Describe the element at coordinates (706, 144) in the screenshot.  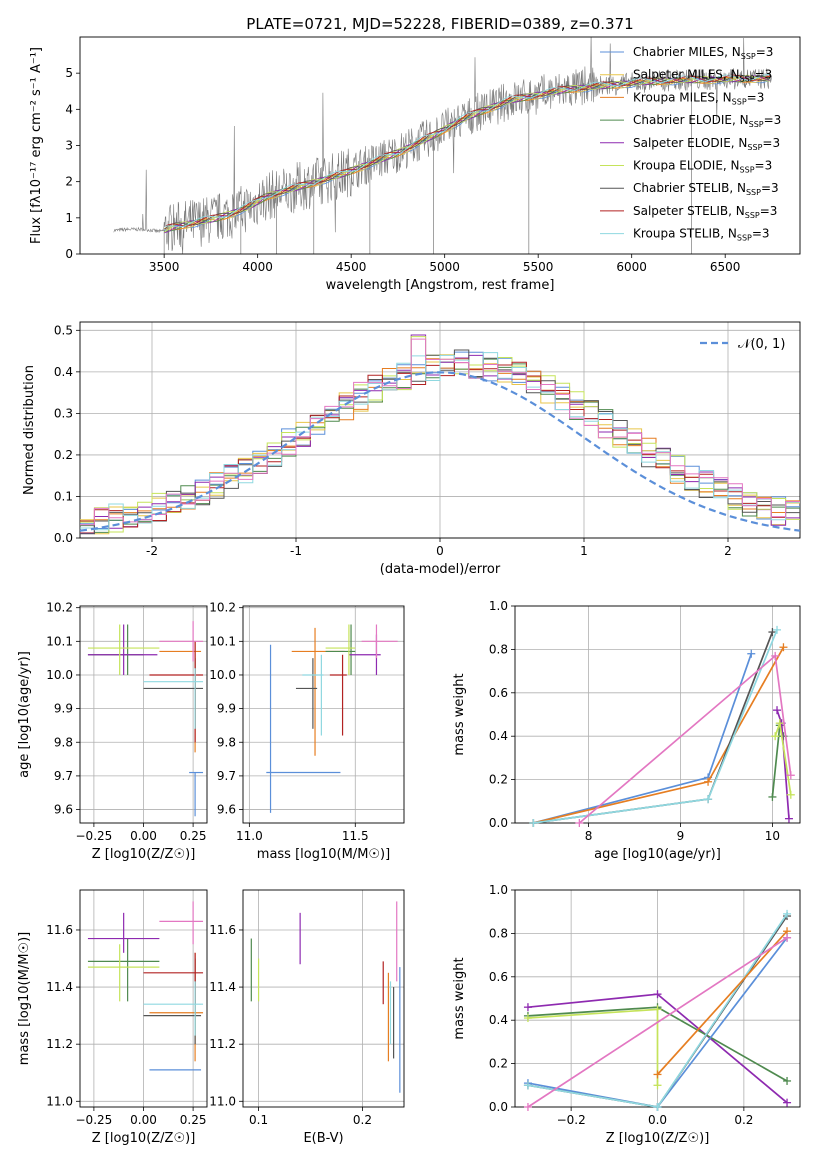
I see `legend-label: Salpeter ELODIE, NSSP=3` at that location.